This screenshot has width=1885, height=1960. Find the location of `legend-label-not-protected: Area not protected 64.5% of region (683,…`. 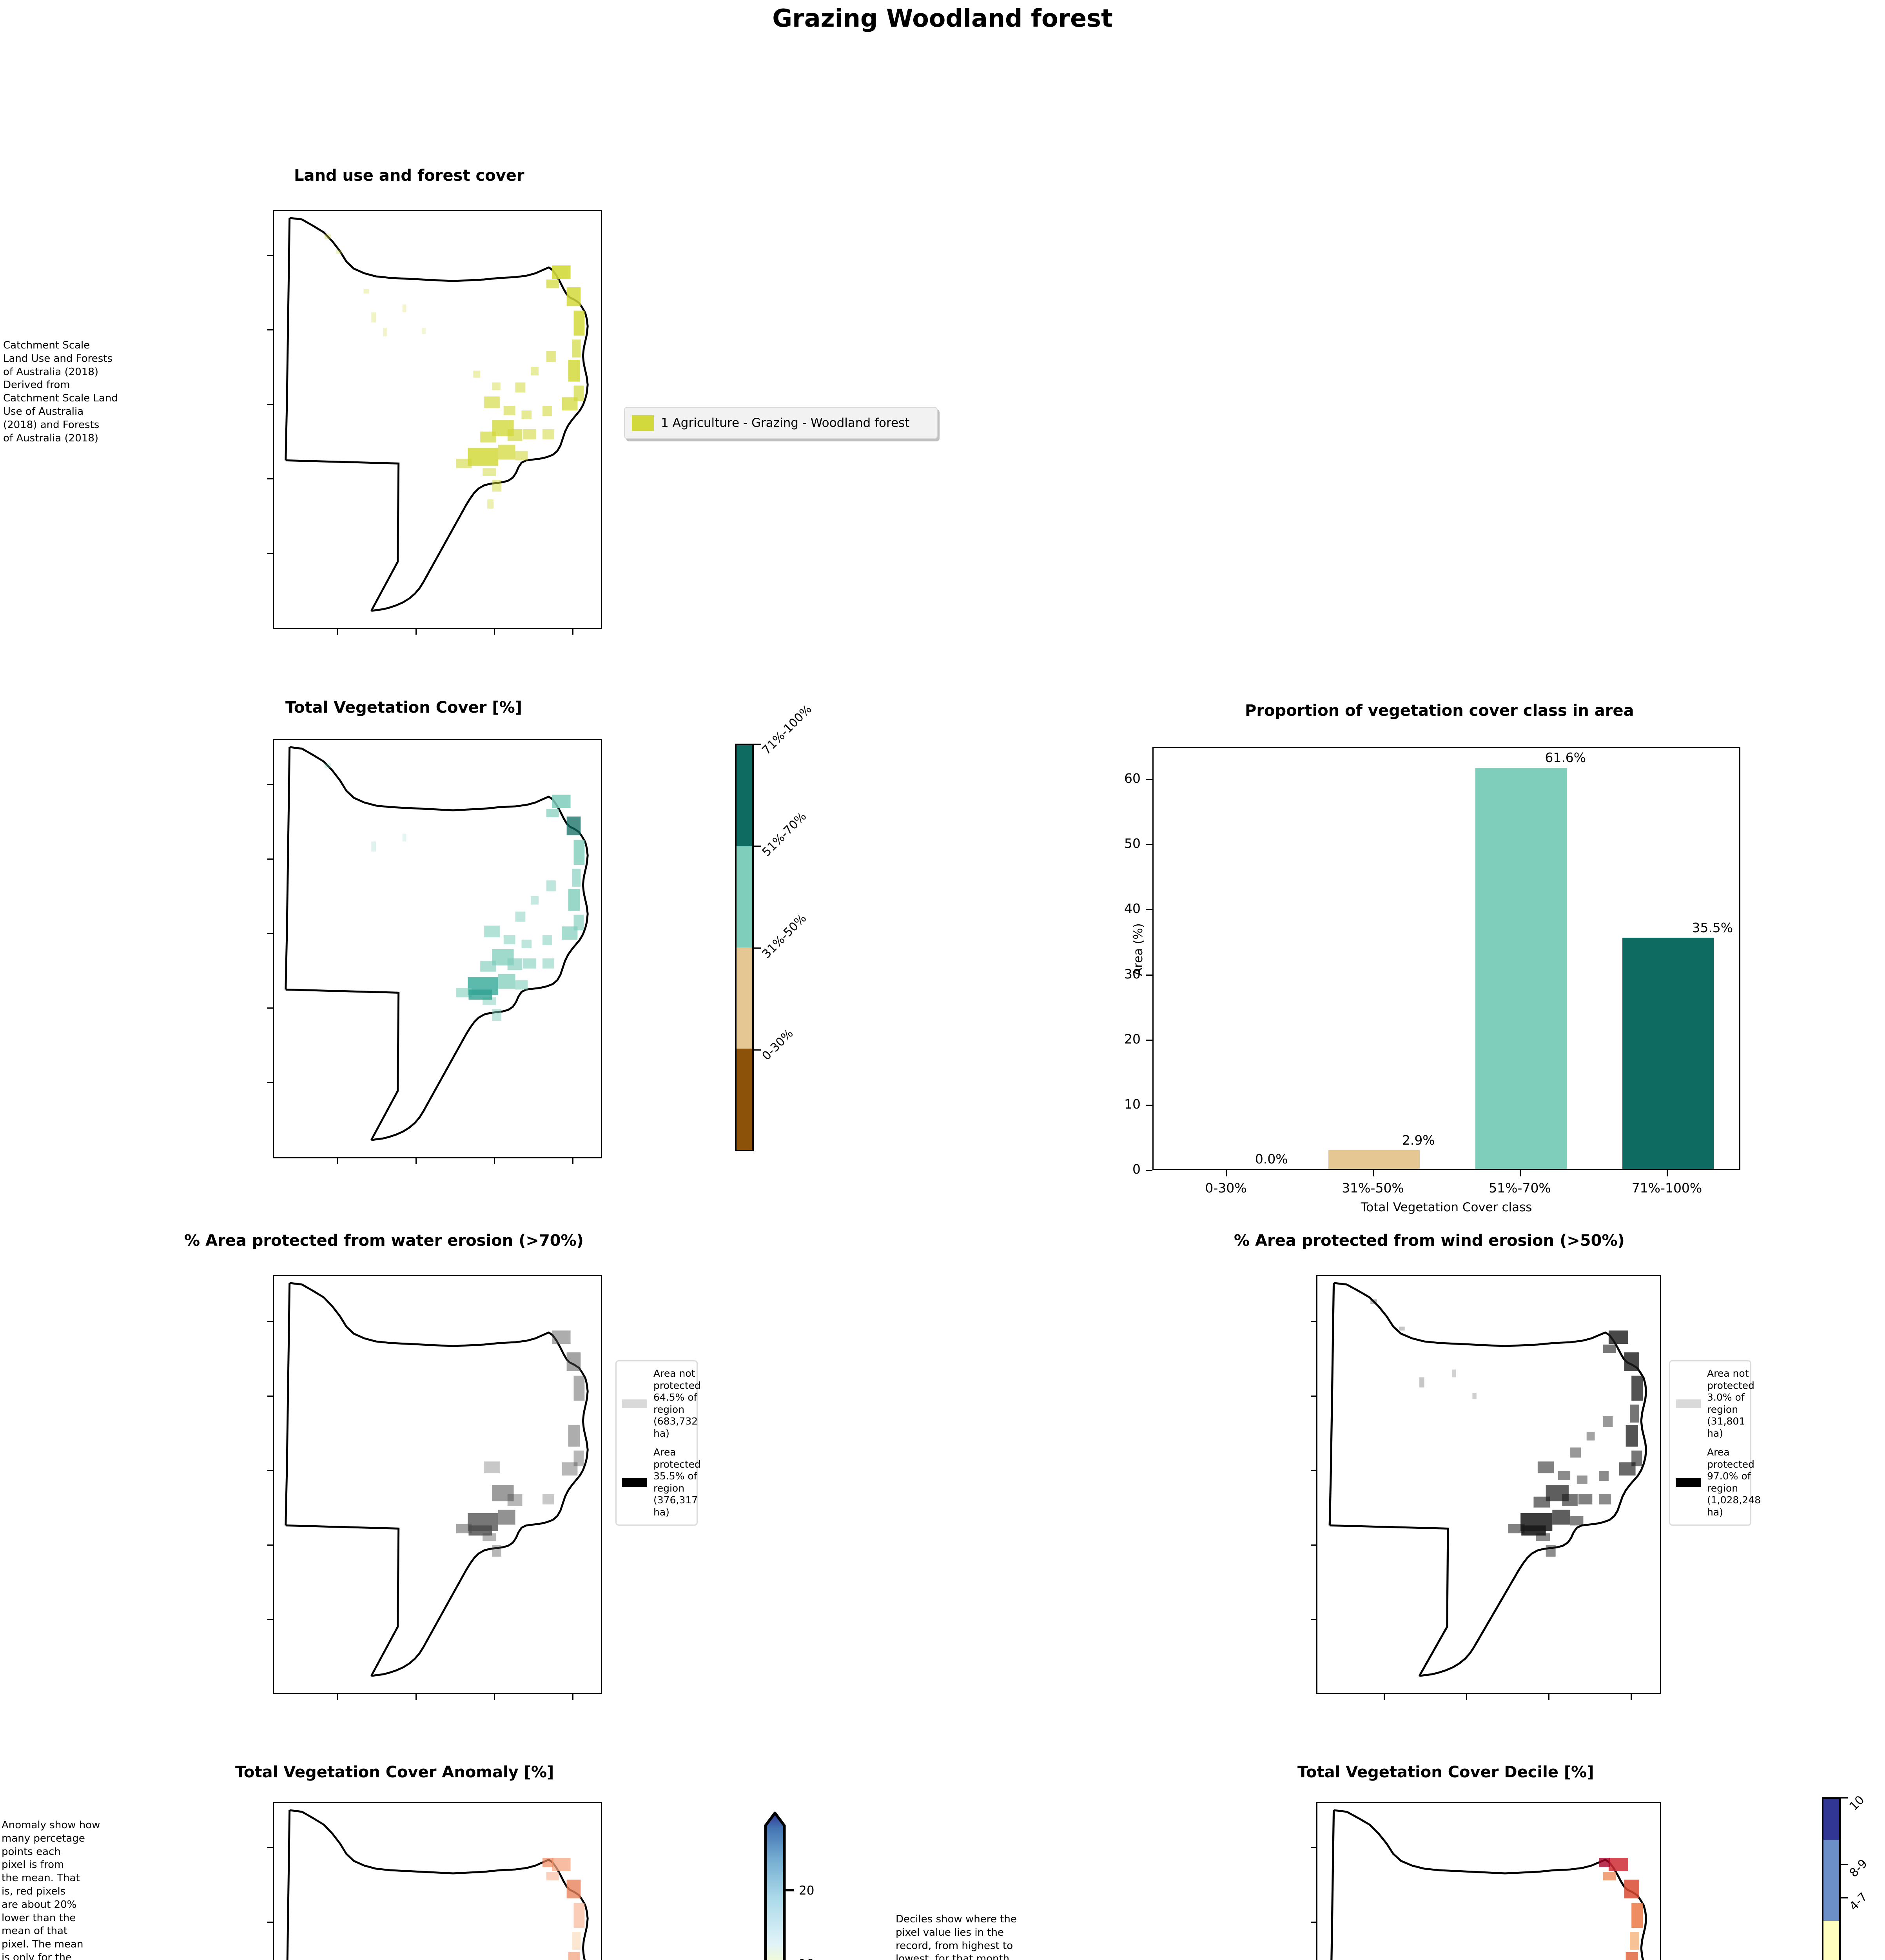

legend-label-not-protected: Area not protected 64.5% of region (683,… is located at coordinates (677, 1403).